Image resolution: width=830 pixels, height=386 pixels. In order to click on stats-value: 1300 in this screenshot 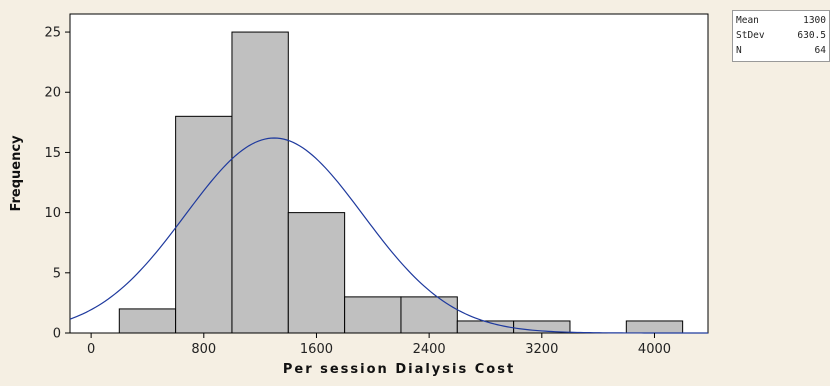, I will do `click(814, 20)`.